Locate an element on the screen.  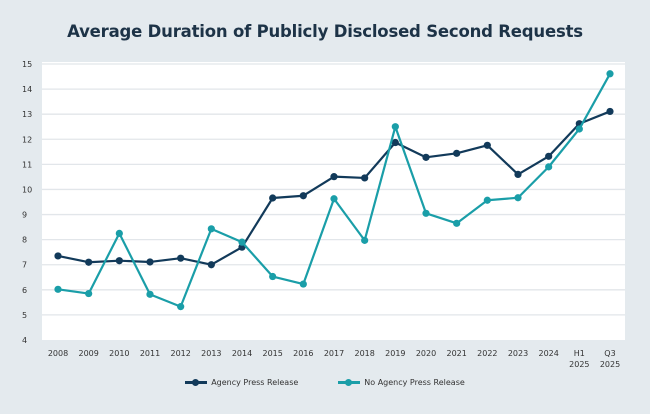
x-tick-label: 2019 is located at coordinates (395, 353).